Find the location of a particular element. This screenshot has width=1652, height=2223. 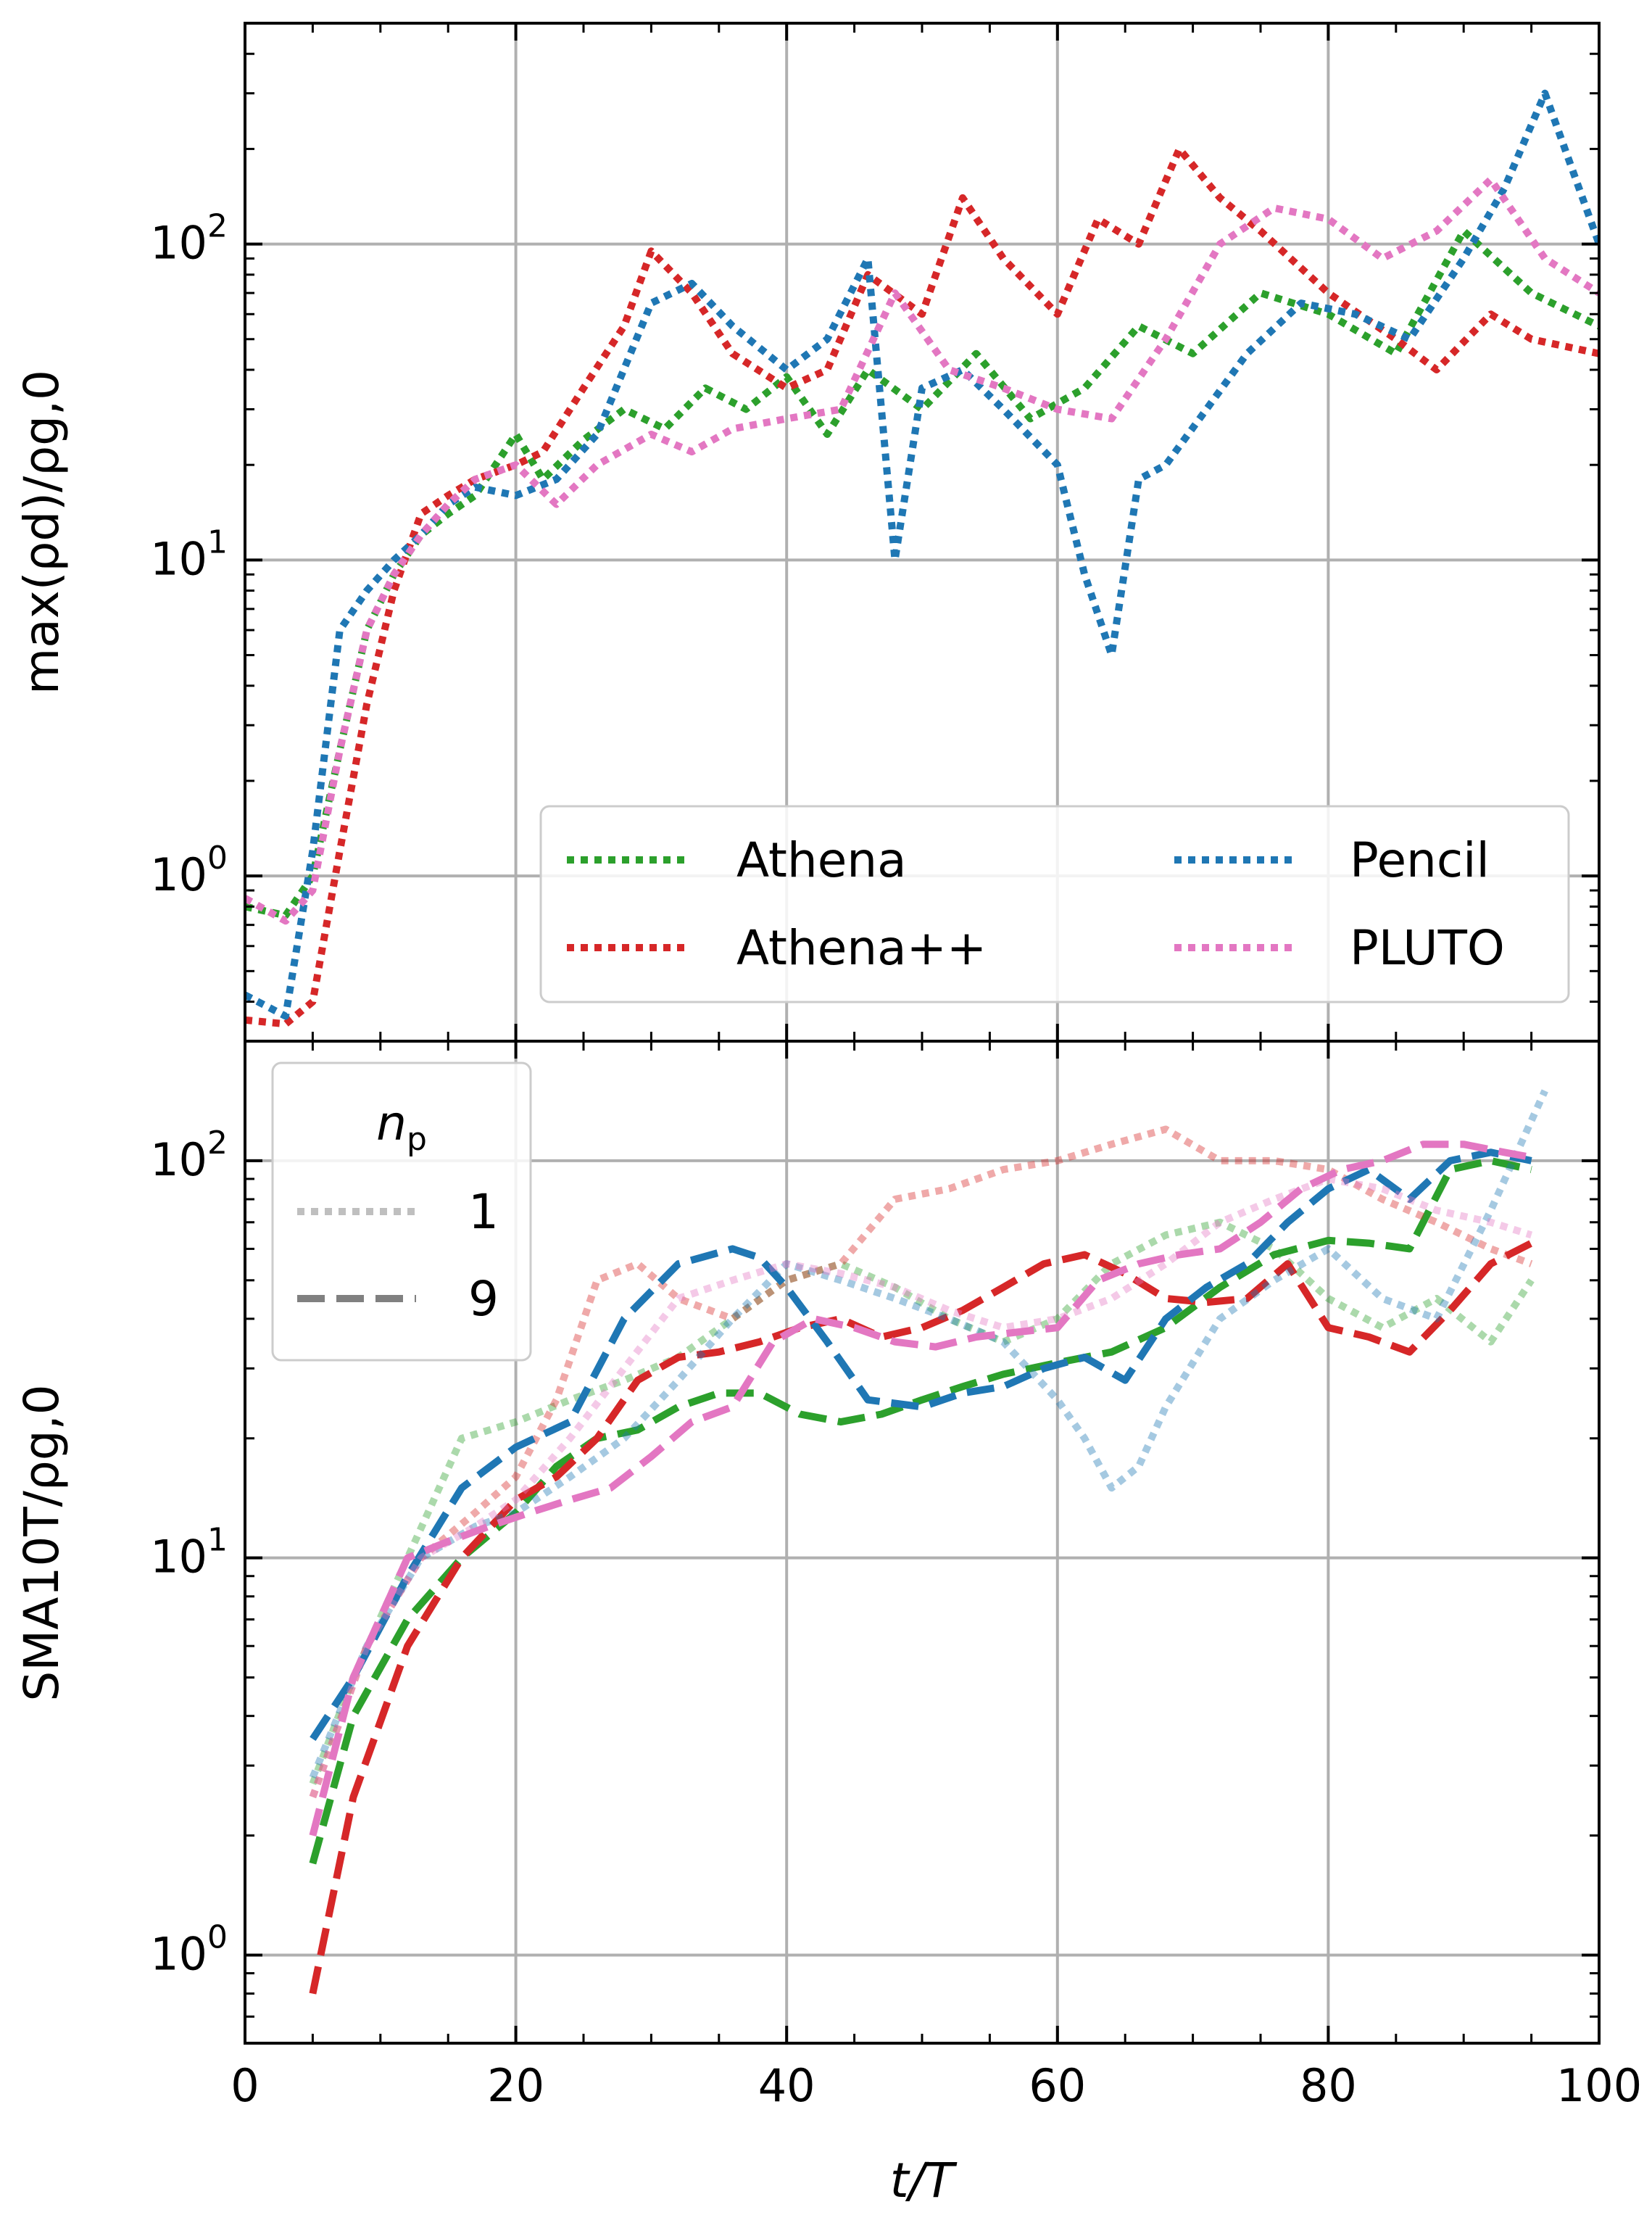

x-tick-label: 80 is located at coordinates (1328, 2085).